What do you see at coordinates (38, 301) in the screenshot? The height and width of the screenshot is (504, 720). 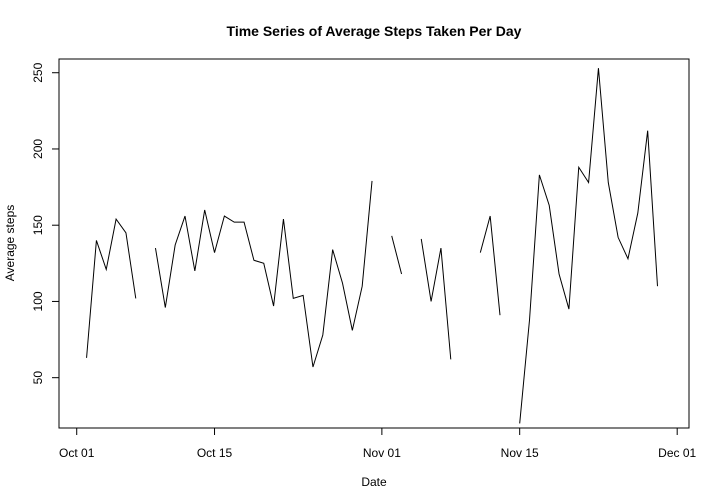 I see `y-tick-label: 100` at bounding box center [38, 301].